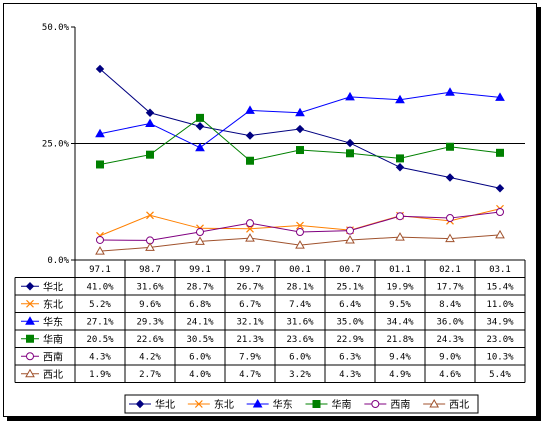  What do you see at coordinates (200, 322) in the screenshot?
I see `data-label: 24.1%` at bounding box center [200, 322].